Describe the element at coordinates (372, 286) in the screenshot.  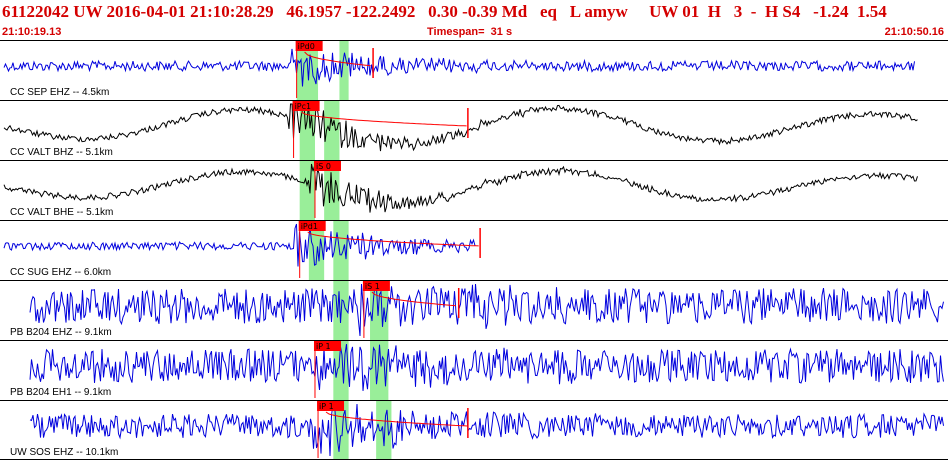
I see `pick-label: iS 1` at that location.